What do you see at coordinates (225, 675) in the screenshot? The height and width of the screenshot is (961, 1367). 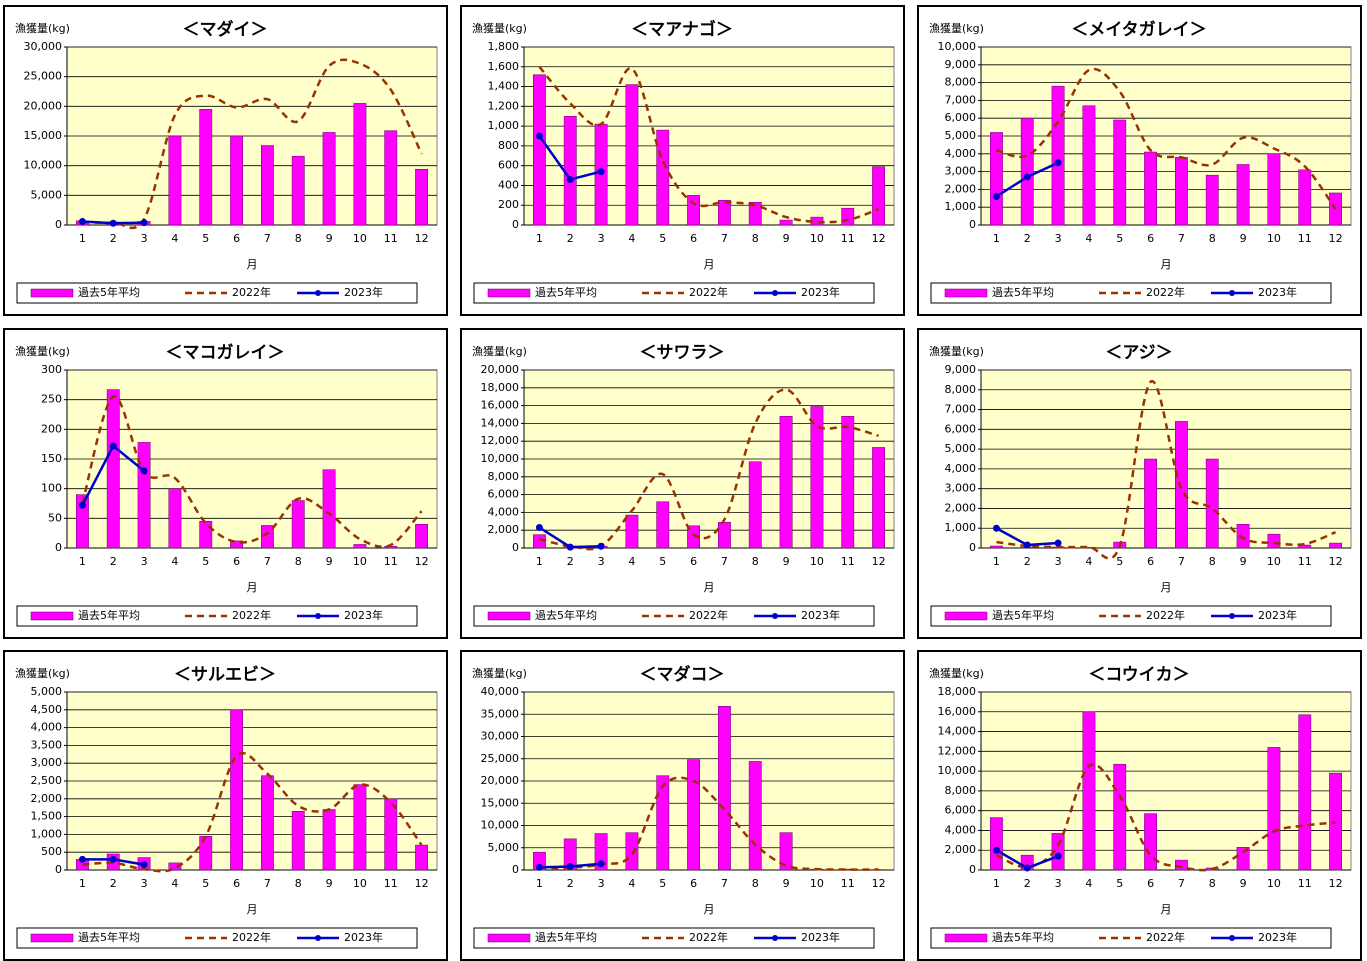 I see `chart-title: ＜サルエビ＞` at bounding box center [225, 675].